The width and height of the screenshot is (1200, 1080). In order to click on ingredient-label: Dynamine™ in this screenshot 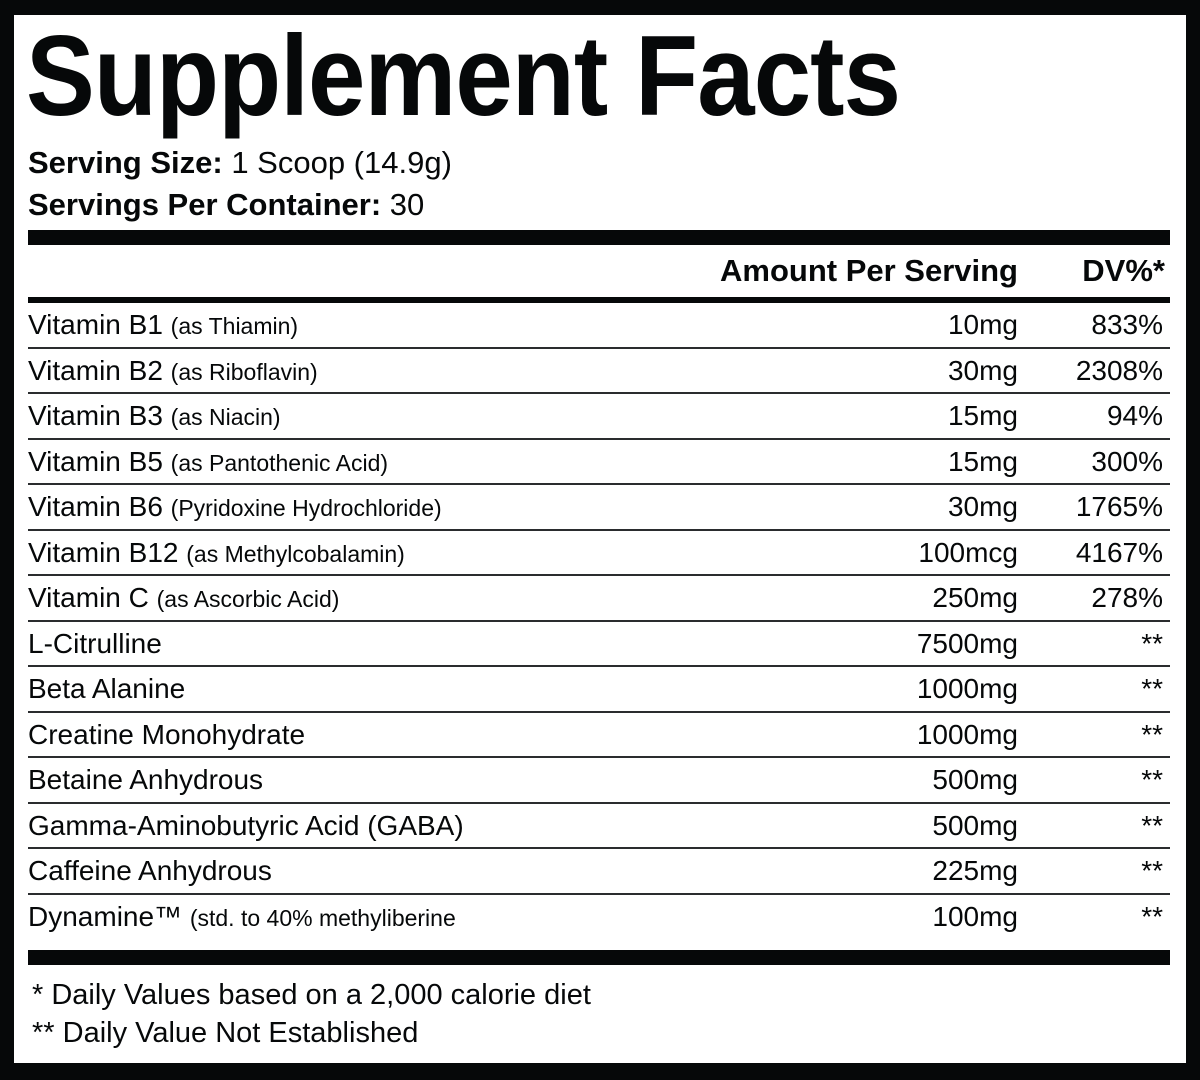, I will do `click(105, 916)`.